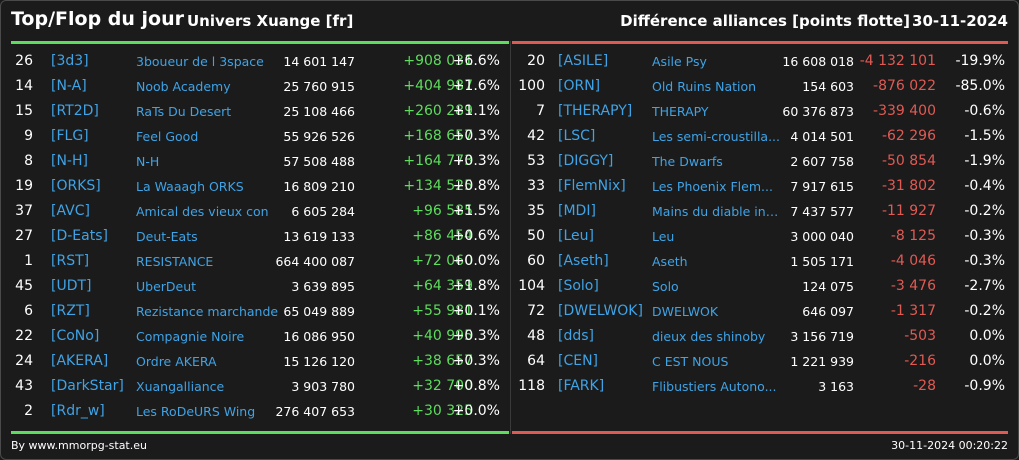  What do you see at coordinates (709, 336) in the screenshot?
I see `alliance-name-link: dieux des shinoby` at bounding box center [709, 336].